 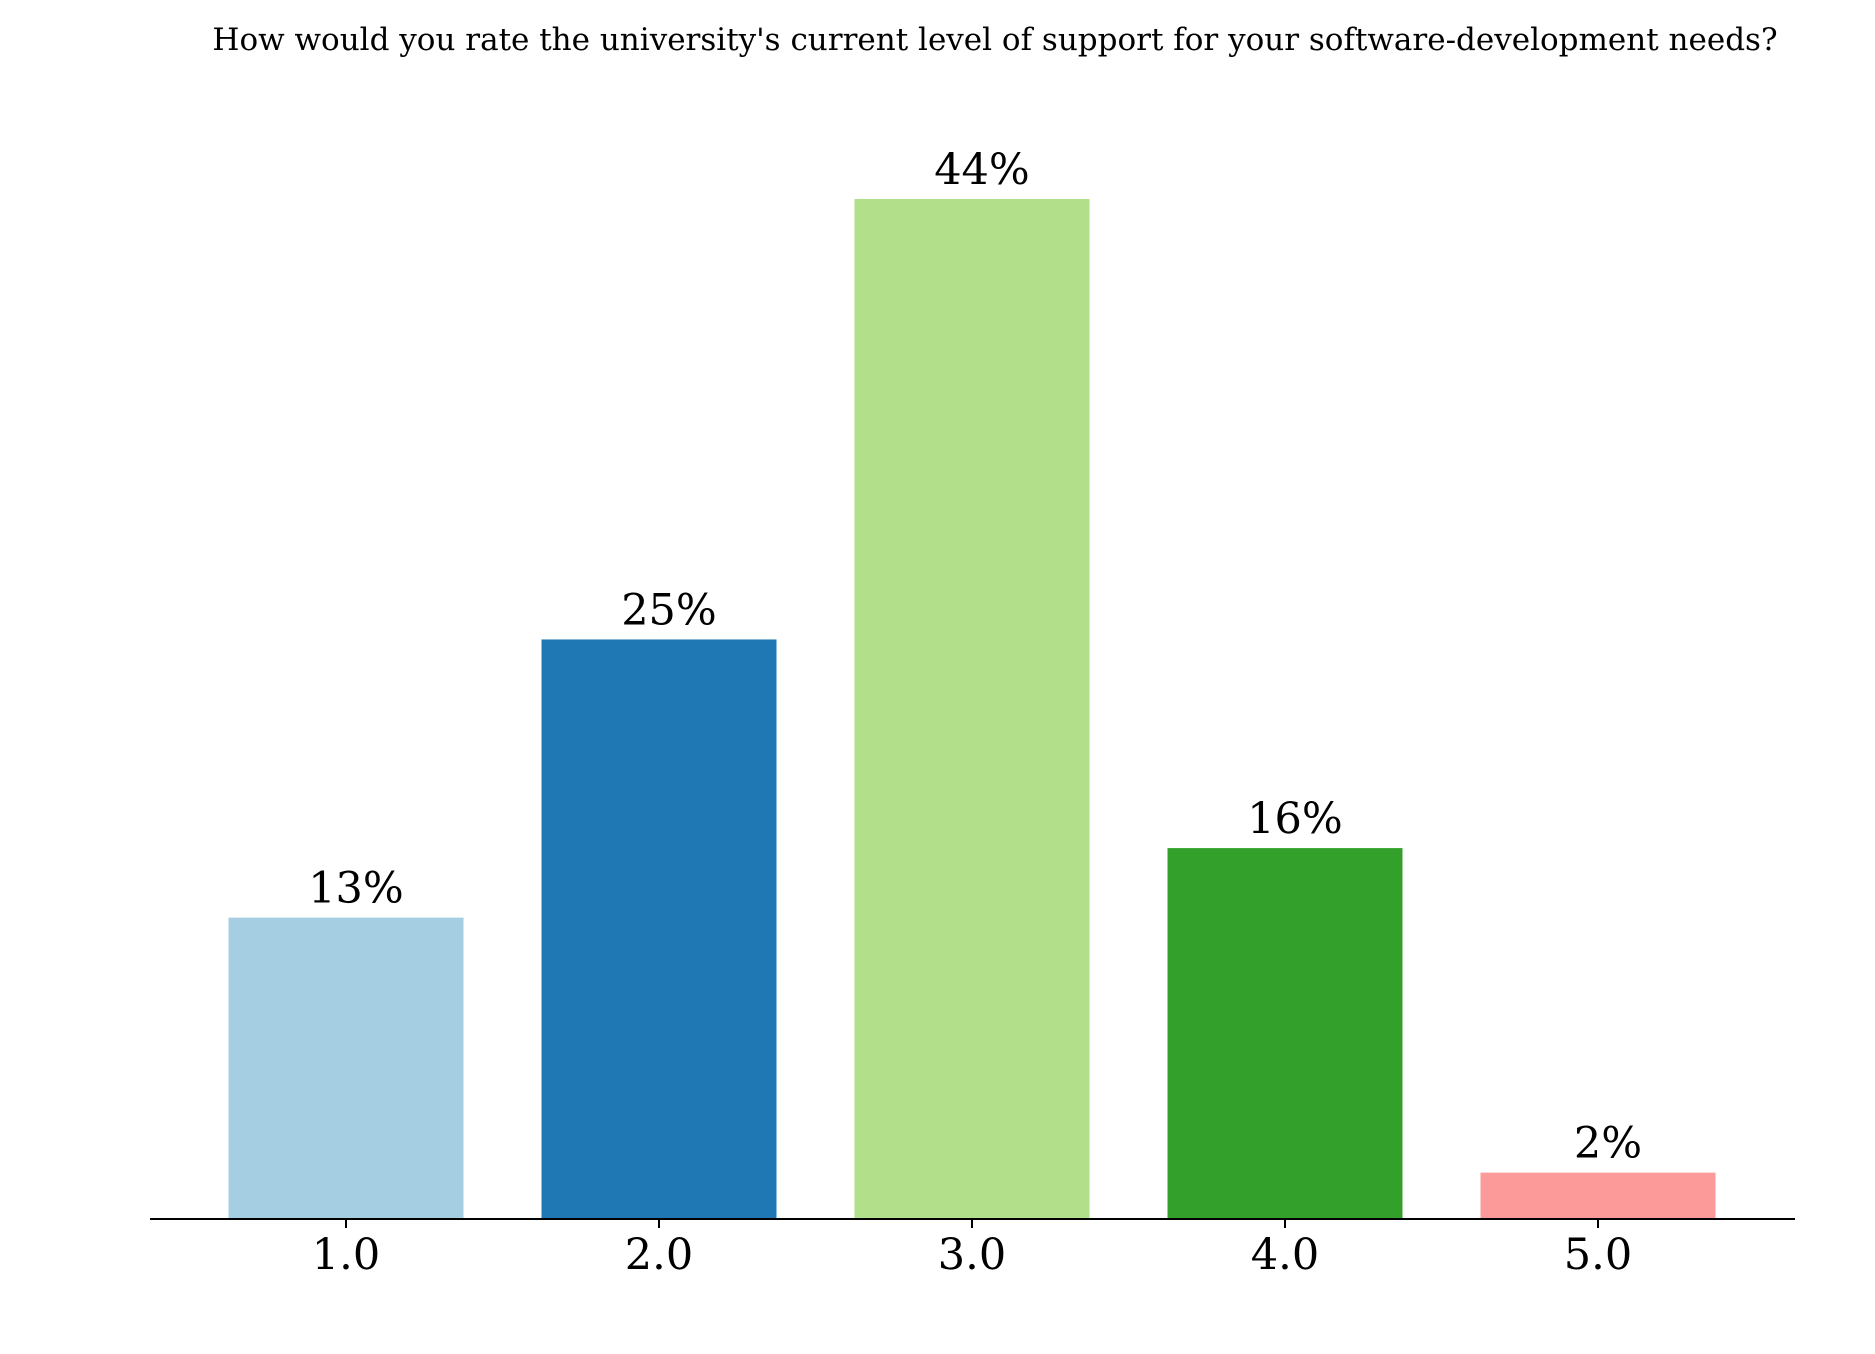 What do you see at coordinates (982, 170) in the screenshot?
I see `data-label-3: 44%` at bounding box center [982, 170].